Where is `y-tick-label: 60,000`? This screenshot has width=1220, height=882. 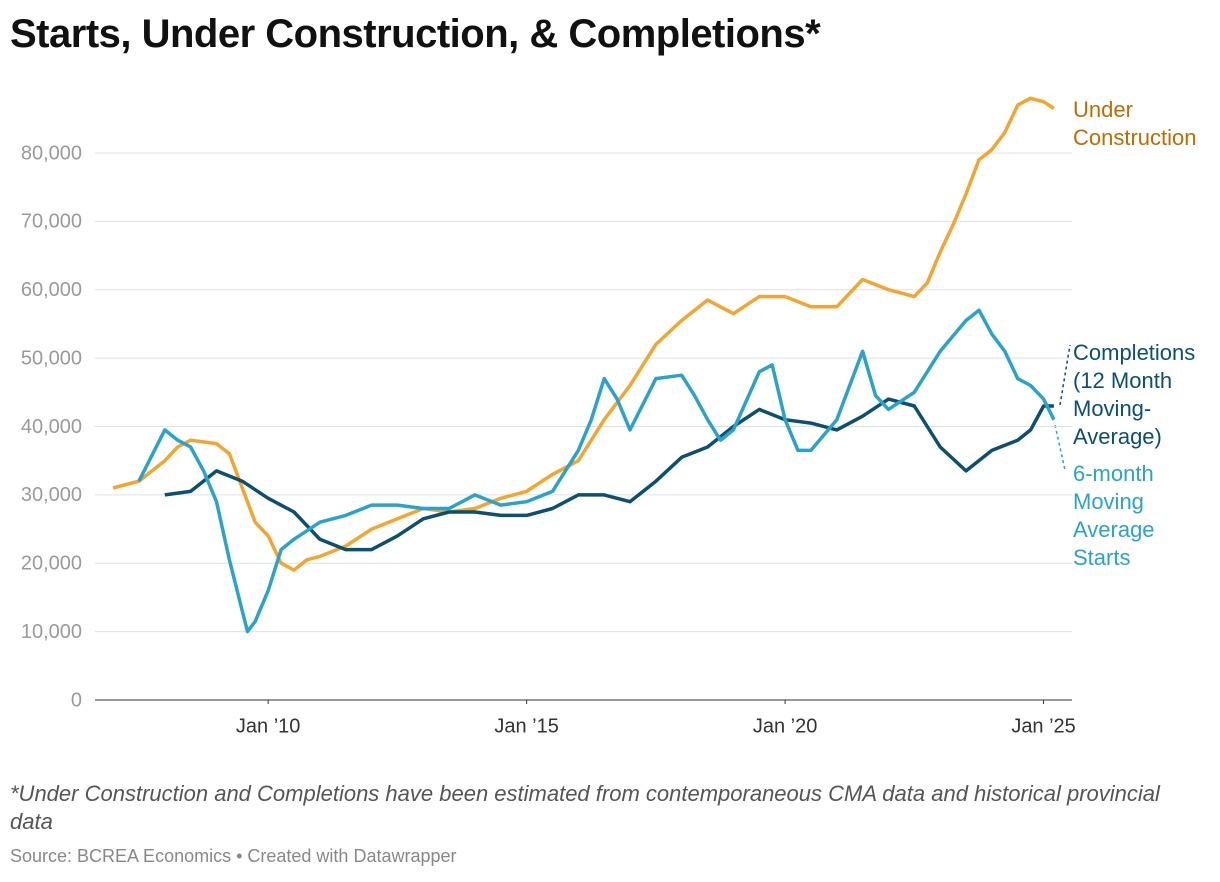
y-tick-label: 60,000 is located at coordinates (51, 290).